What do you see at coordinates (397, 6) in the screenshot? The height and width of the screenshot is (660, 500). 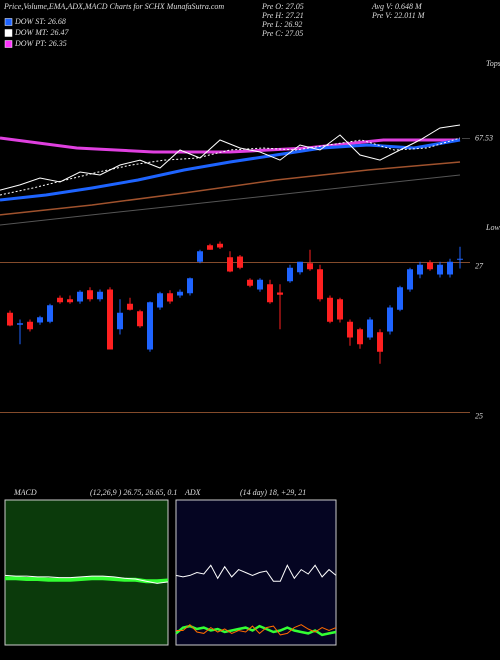 I see `stat-label: Avg V: 0.648 M` at bounding box center [397, 6].